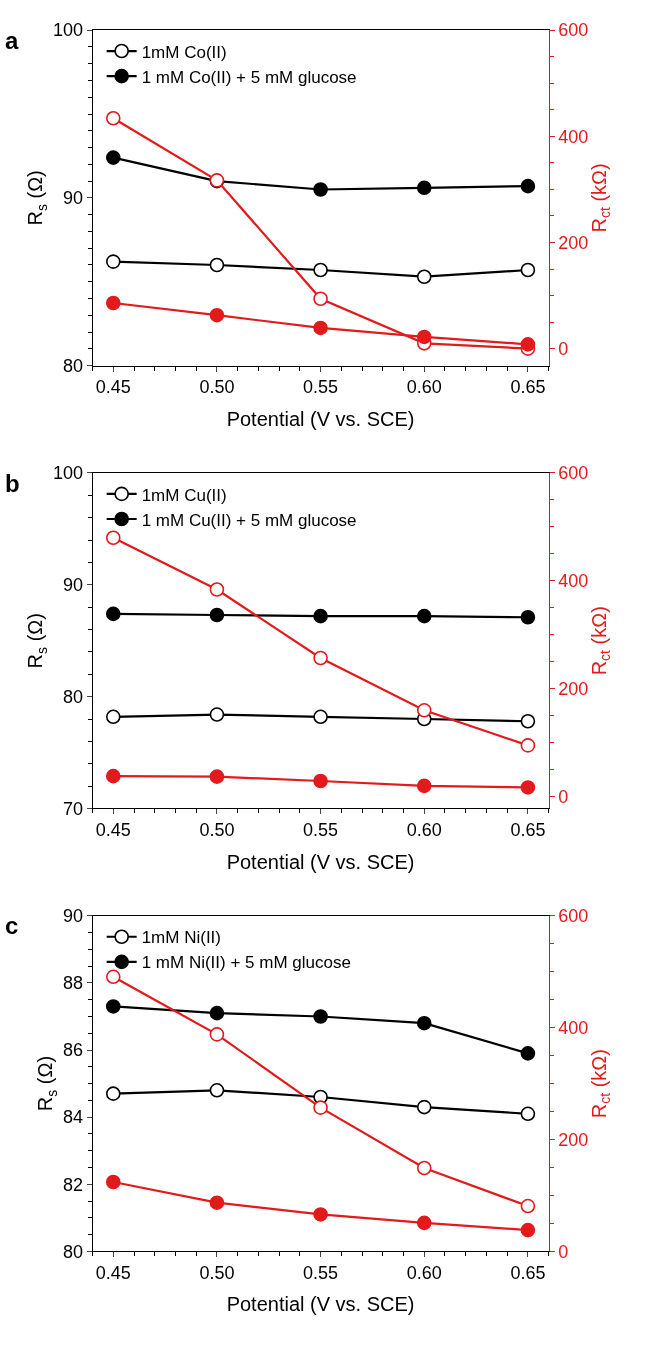 The image size is (661, 1362). I want to click on y-tick-label: 82, so click(72, 1184).